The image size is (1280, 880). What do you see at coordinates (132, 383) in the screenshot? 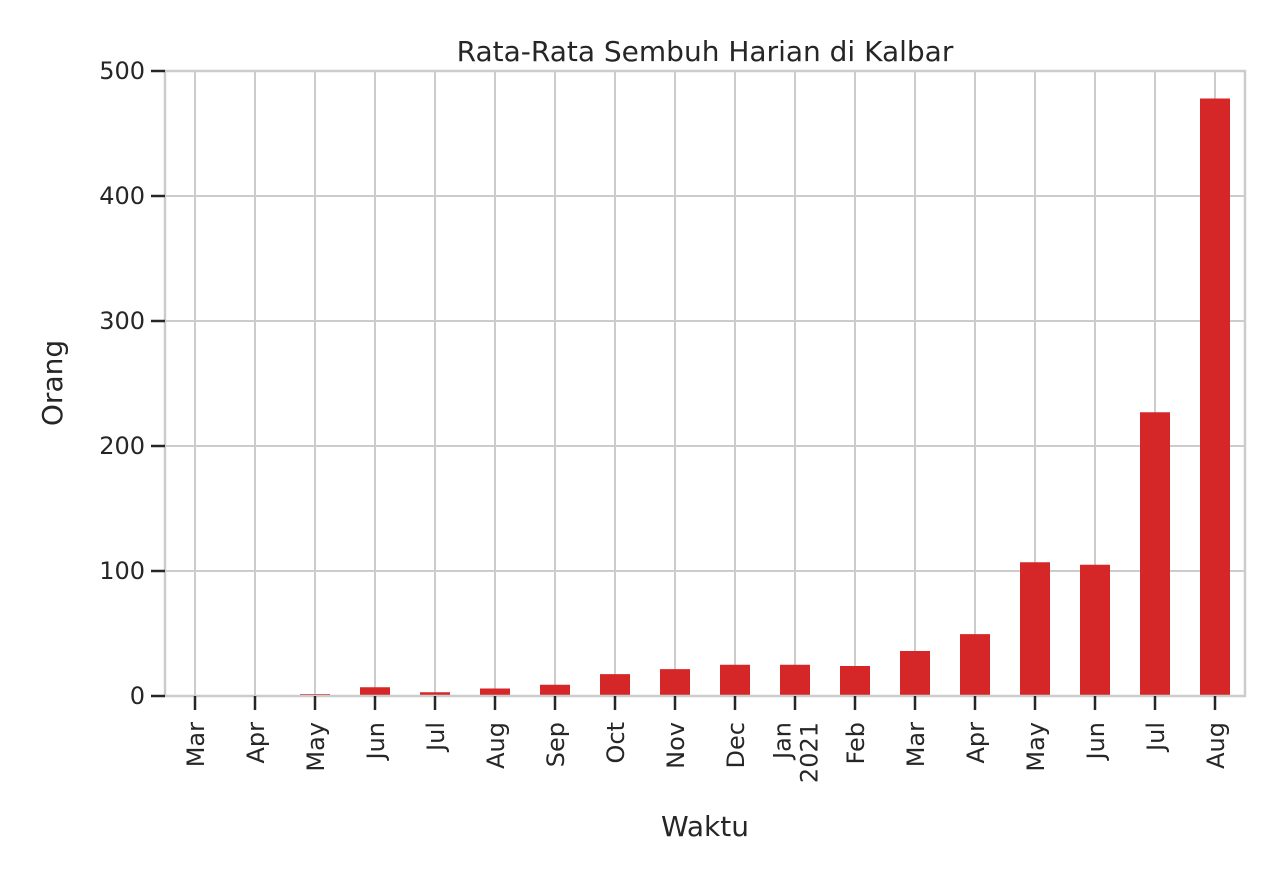
I see `y-axis: 0 100 200 300 400 500` at bounding box center [132, 383].